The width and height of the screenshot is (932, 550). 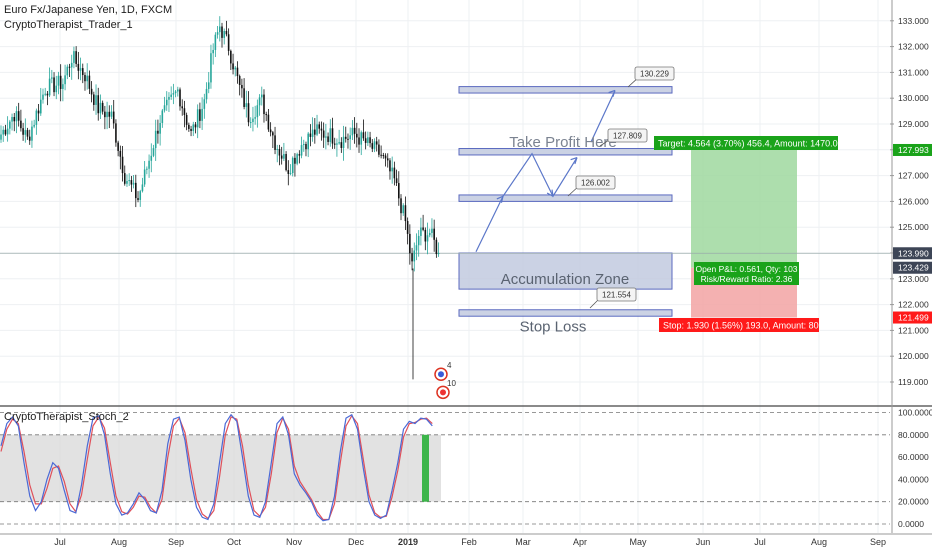 I want to click on price-tick-label: 119.000, so click(x=913, y=382).